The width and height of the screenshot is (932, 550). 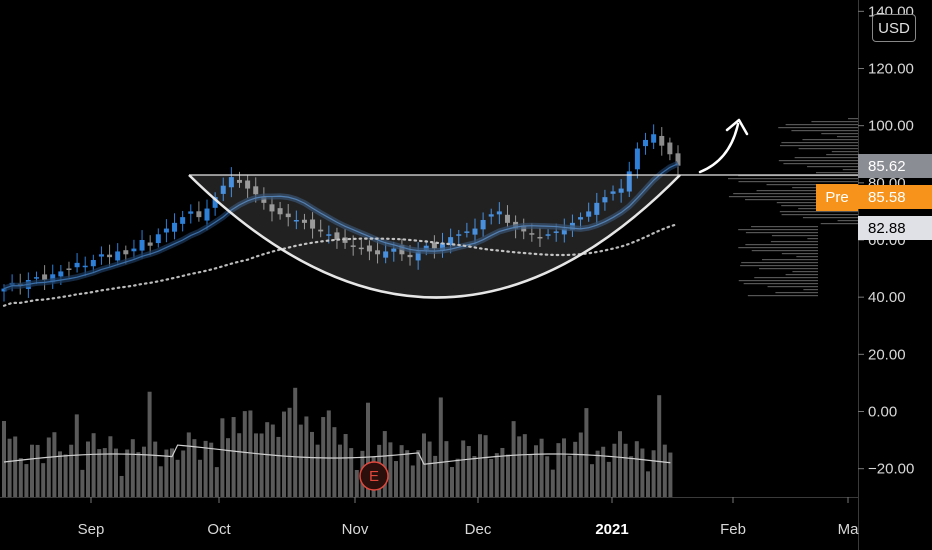 What do you see at coordinates (882, 412) in the screenshot?
I see `price-tick-label: 0.00` at bounding box center [882, 412].